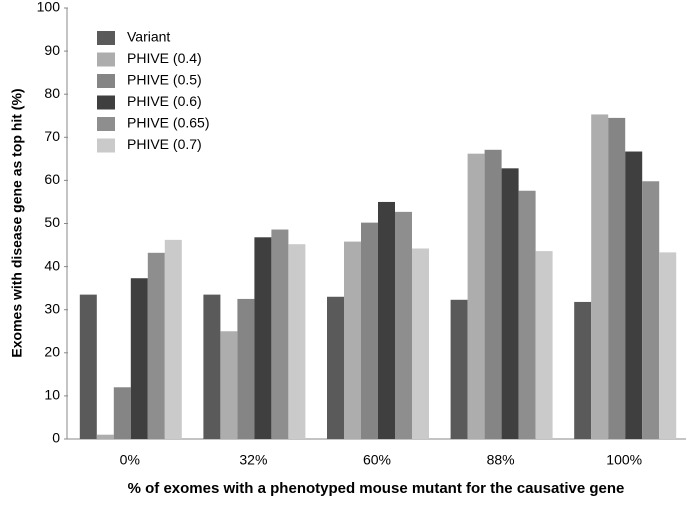 The width and height of the screenshot is (686, 506). Describe the element at coordinates (56, 438) in the screenshot. I see `y-tick-label: 0` at that location.